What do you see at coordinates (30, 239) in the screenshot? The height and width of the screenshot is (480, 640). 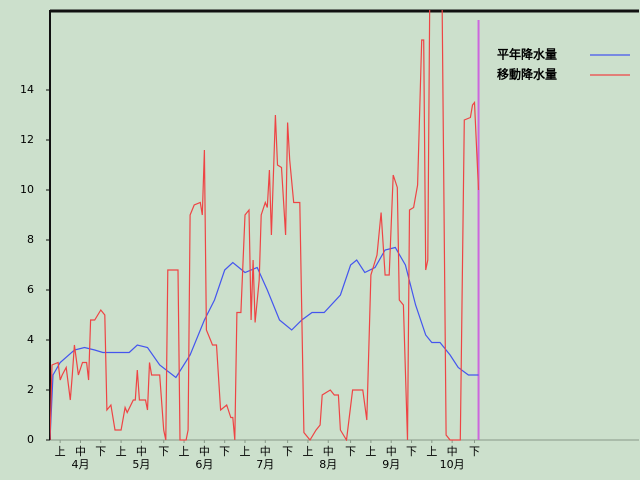 I see `y-tick-label: 8` at bounding box center [30, 239].